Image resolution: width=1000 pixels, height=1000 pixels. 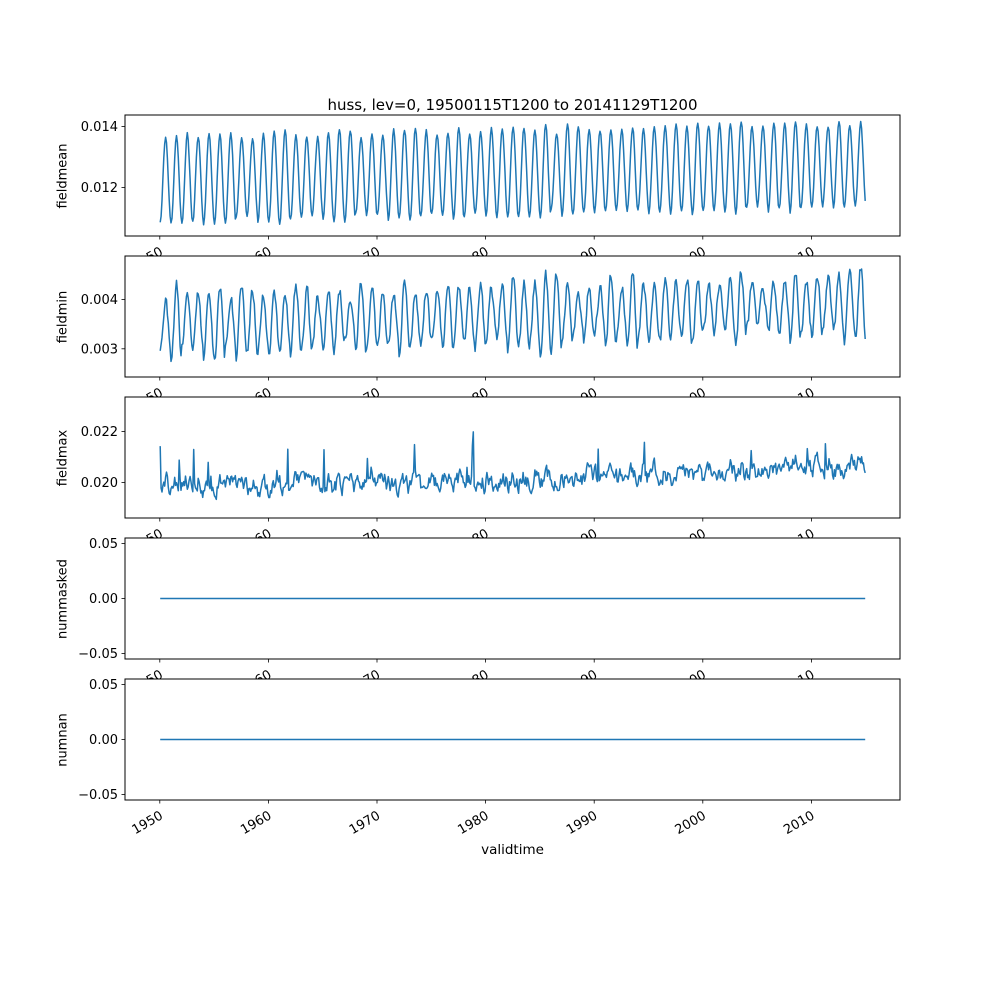 What do you see at coordinates (512, 173) in the screenshot?
I see `series-line-fieldmean` at bounding box center [512, 173].